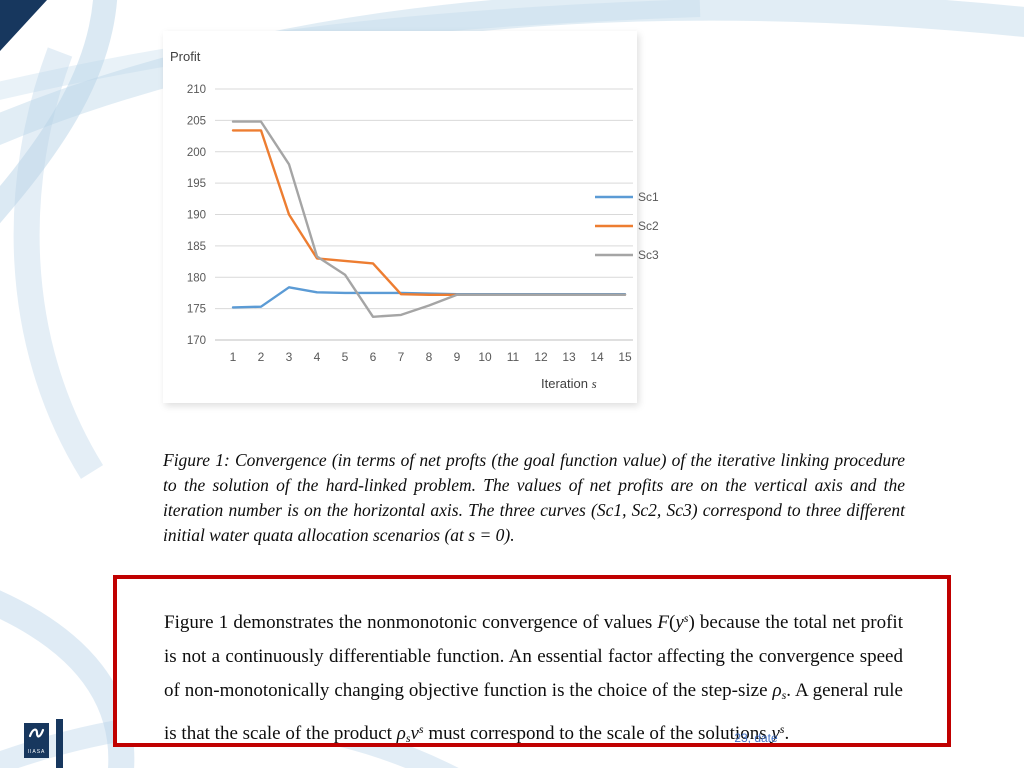 This screenshot has width=1024, height=768. Describe the element at coordinates (541, 357) in the screenshot. I see `x-tick-label: 12` at that location.